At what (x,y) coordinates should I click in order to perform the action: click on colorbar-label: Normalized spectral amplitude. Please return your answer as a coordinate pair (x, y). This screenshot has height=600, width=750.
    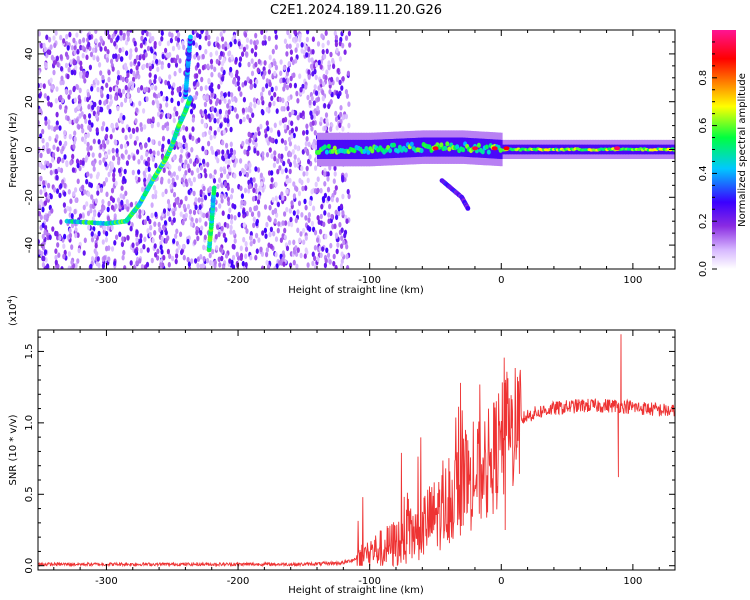
    Looking at the image, I should click on (742, 150).